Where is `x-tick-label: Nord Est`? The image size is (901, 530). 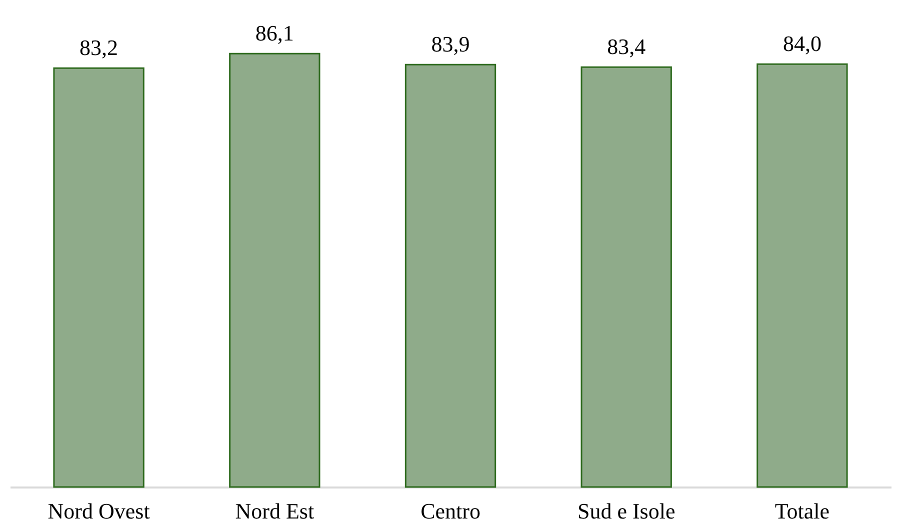 x-tick-label: Nord Est is located at coordinates (274, 511).